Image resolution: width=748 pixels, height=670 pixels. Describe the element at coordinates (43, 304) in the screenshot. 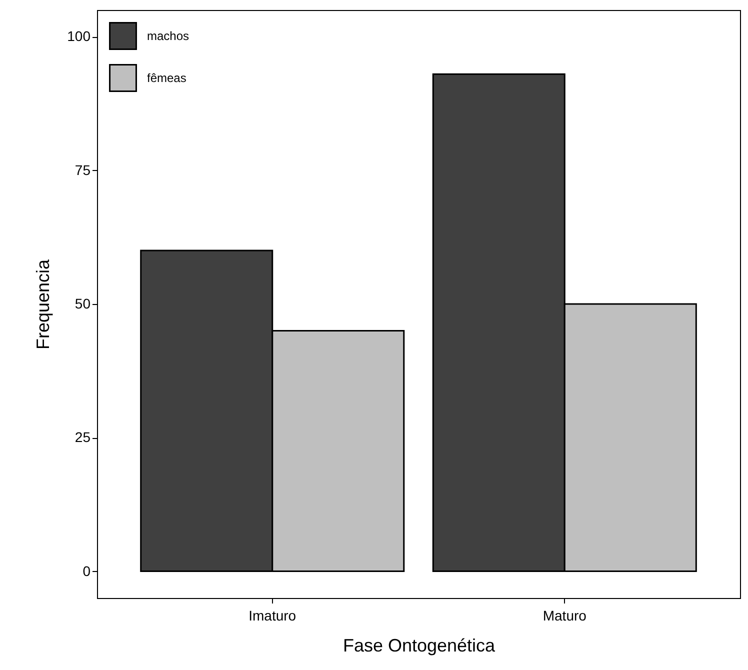

I see `y-axis-title: Frequencia` at that location.